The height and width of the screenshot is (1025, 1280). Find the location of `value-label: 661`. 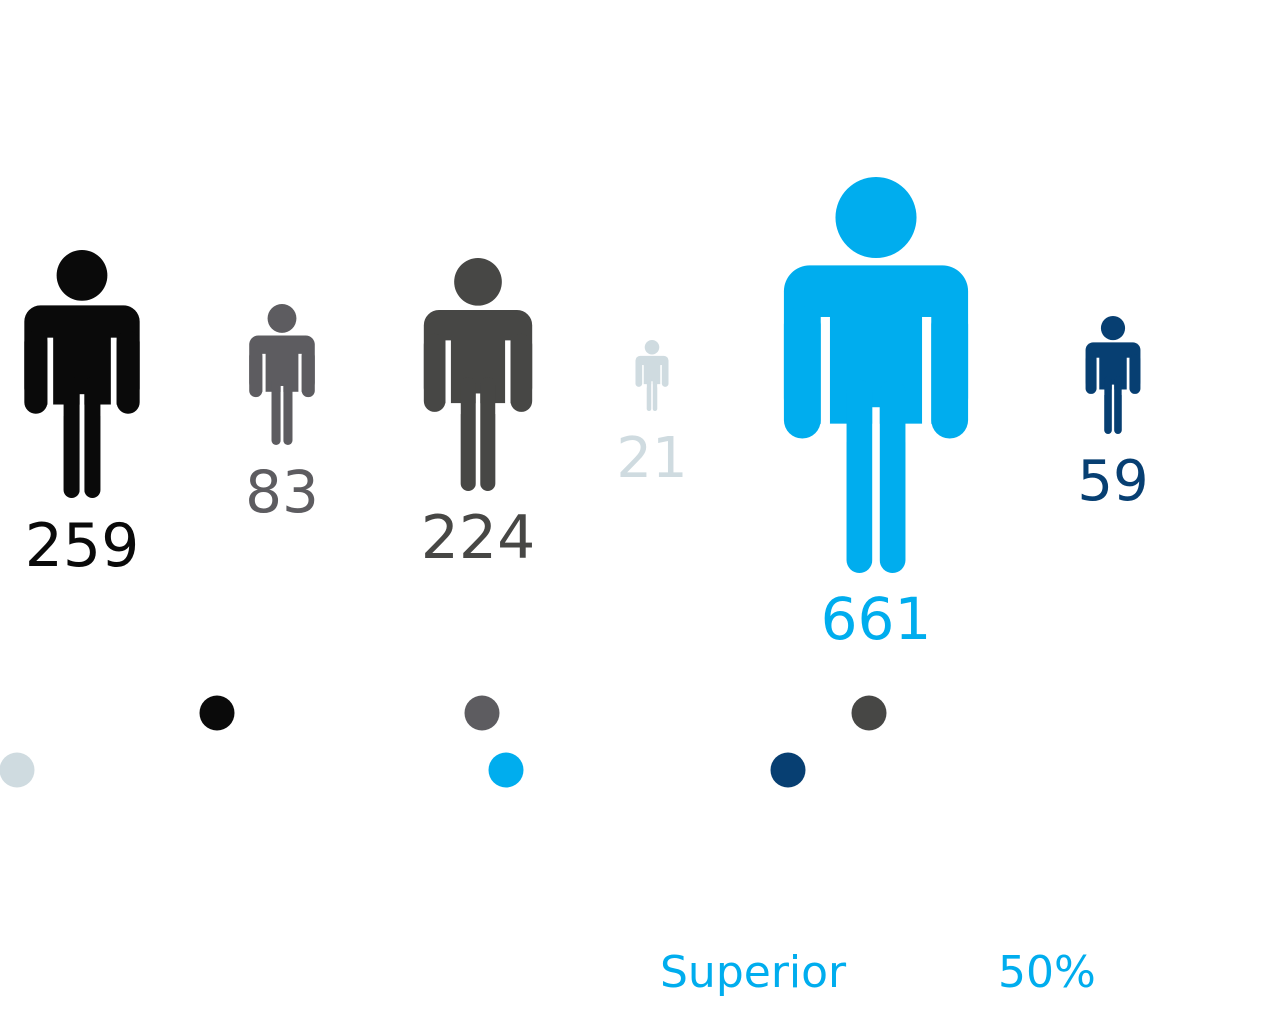

value-label: 661 is located at coordinates (876, 619).